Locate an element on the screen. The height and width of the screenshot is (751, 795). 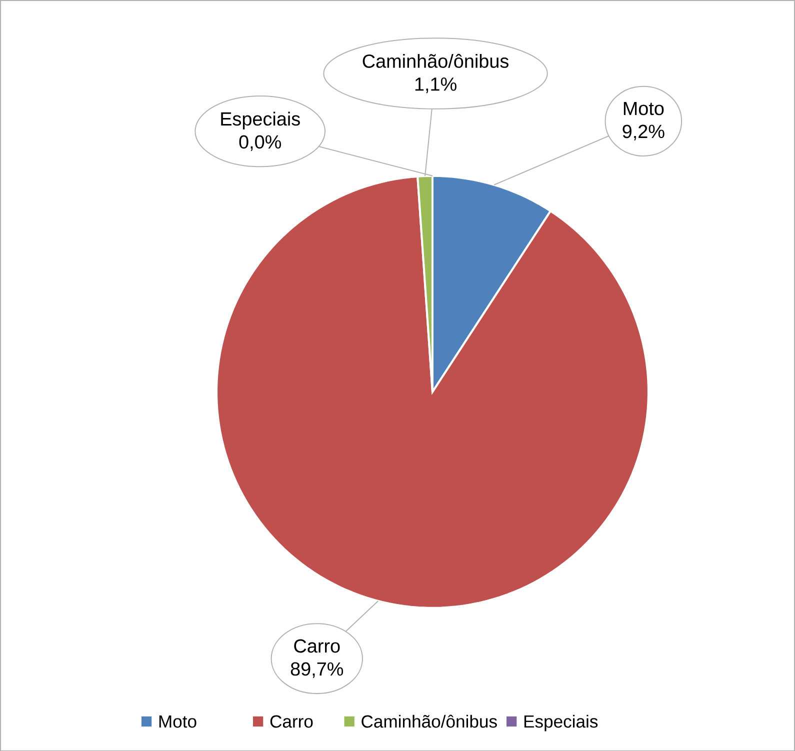
text: 0,0% is located at coordinates (260, 143).